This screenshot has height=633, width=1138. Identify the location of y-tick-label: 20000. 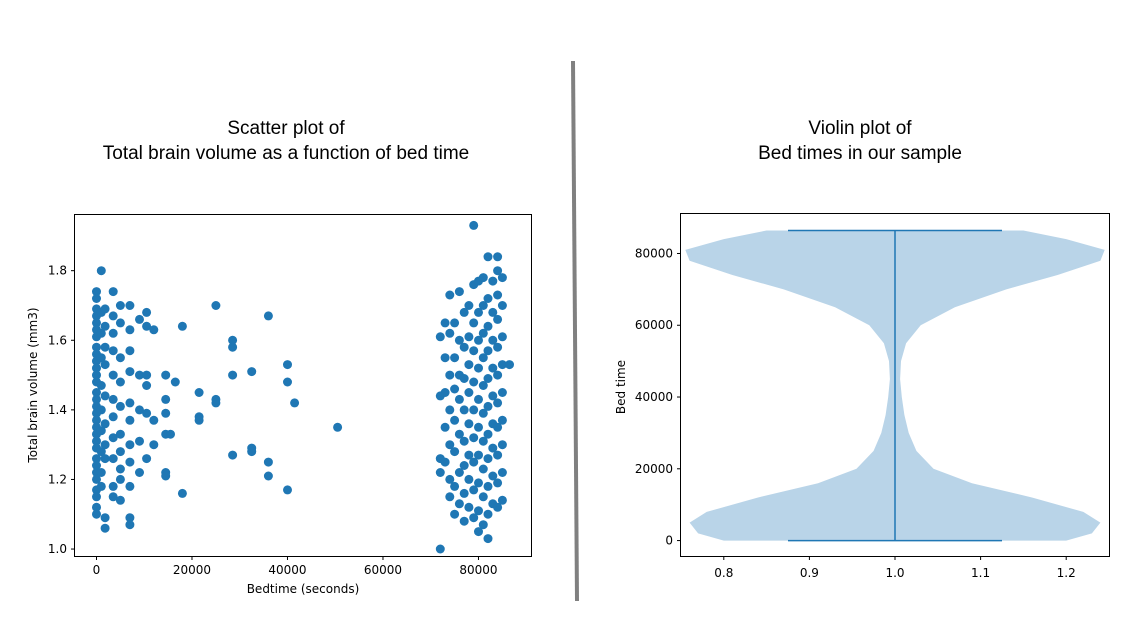
(654, 469).